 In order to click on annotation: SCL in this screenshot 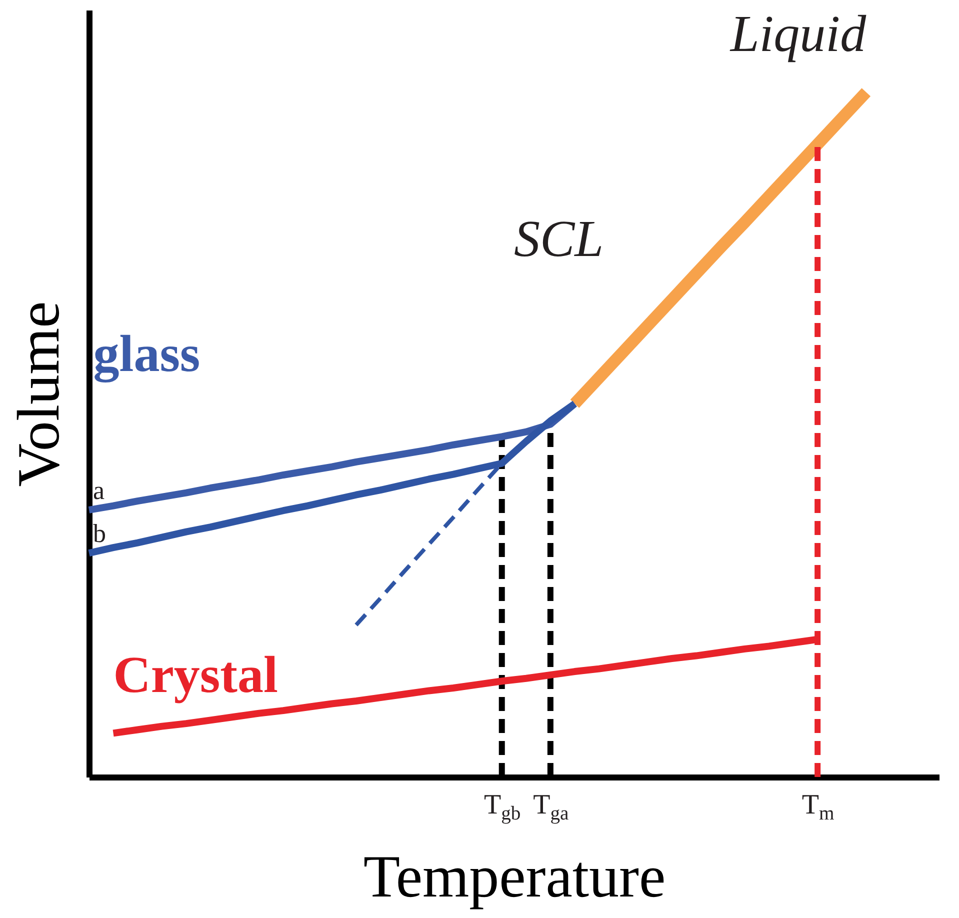, I will do `click(559, 239)`.